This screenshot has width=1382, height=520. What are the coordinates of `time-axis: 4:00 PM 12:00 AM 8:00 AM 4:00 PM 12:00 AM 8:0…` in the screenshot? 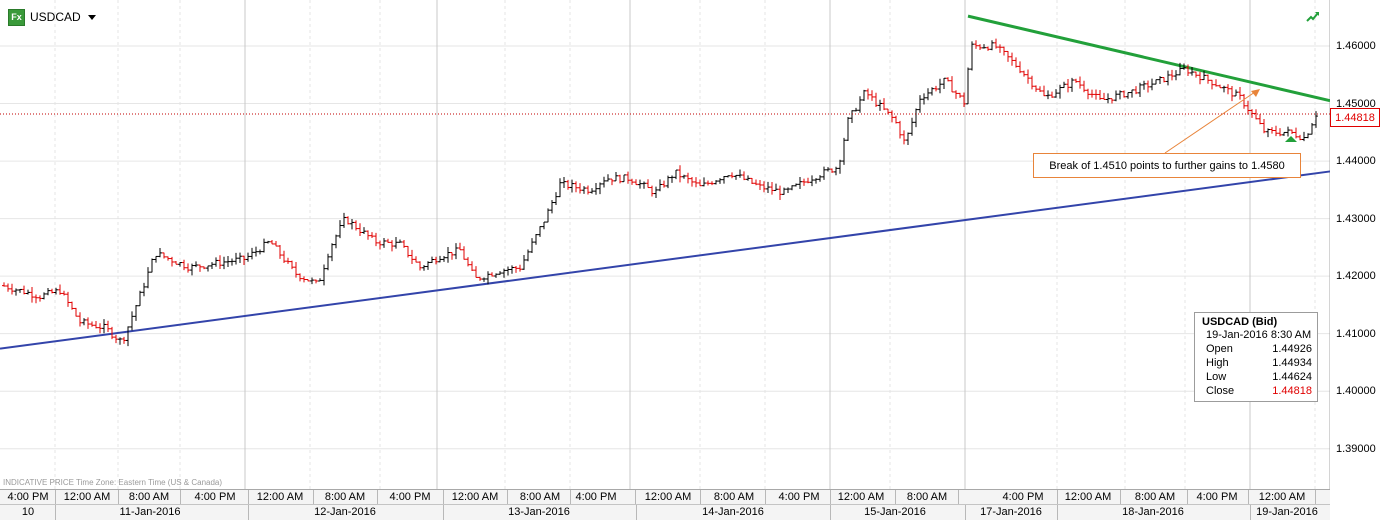 It's located at (665, 497).